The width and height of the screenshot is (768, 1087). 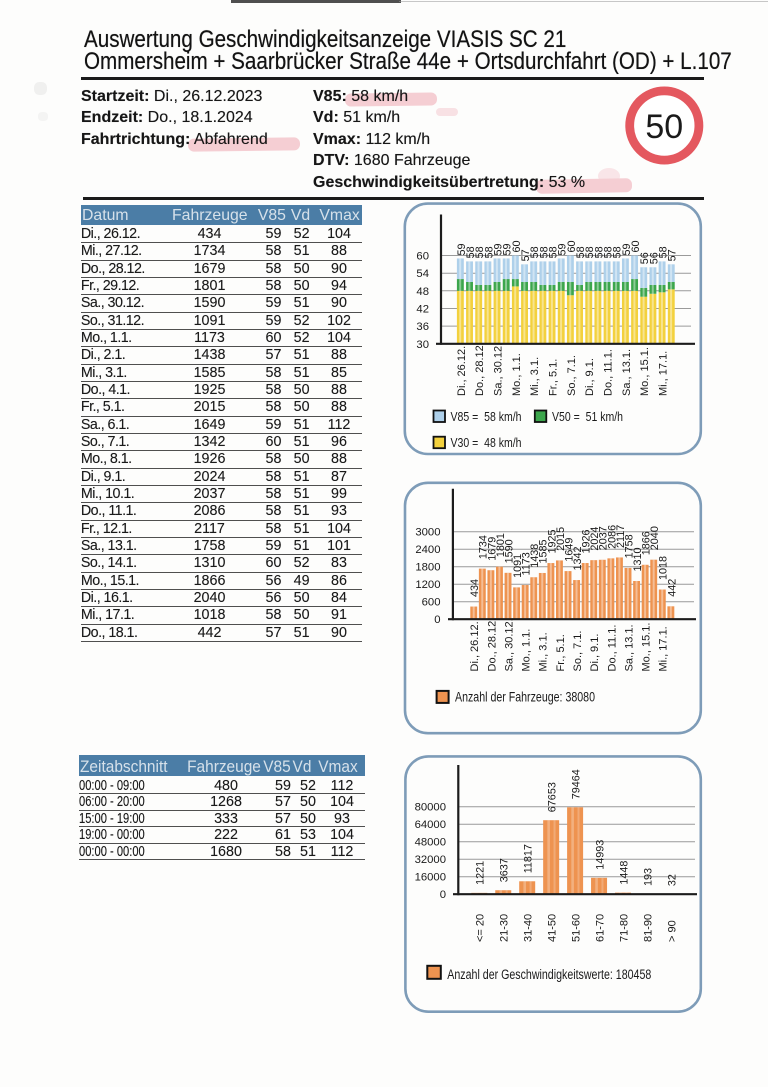 I want to click on svg-text: 42, so click(x=422, y=310).